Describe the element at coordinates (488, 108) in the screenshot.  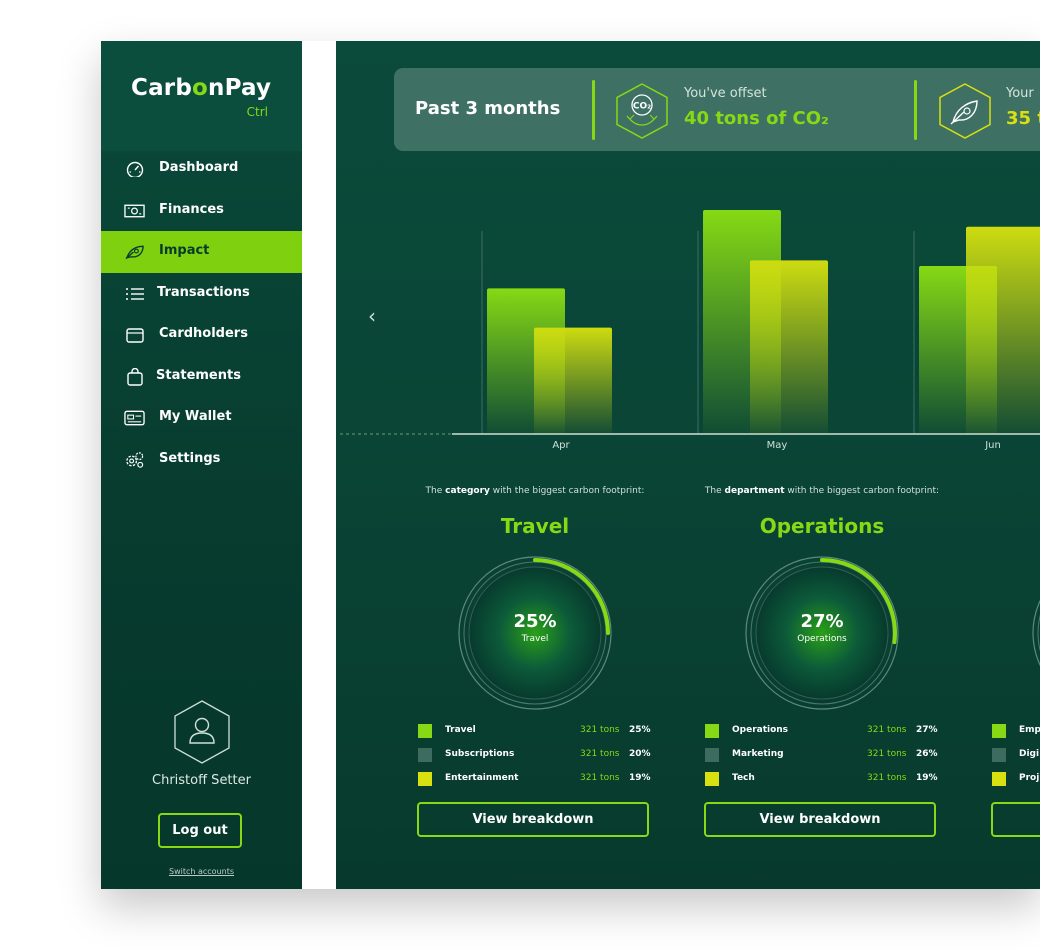
I see `period-title: Past 3 months` at that location.